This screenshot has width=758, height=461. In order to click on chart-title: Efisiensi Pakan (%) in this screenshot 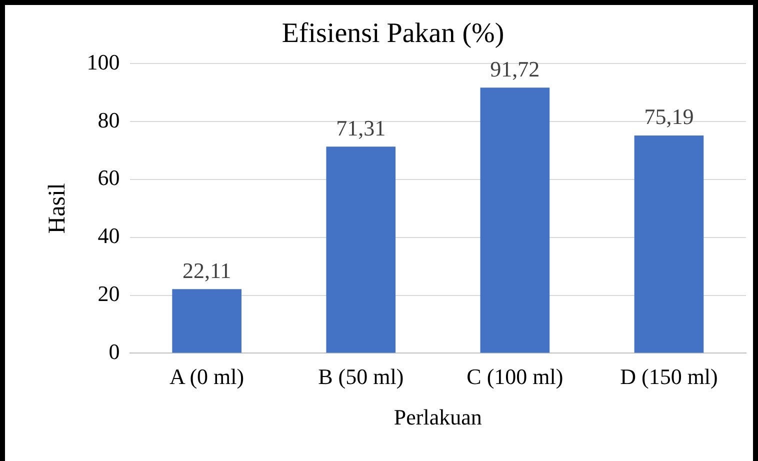, I will do `click(393, 34)`.